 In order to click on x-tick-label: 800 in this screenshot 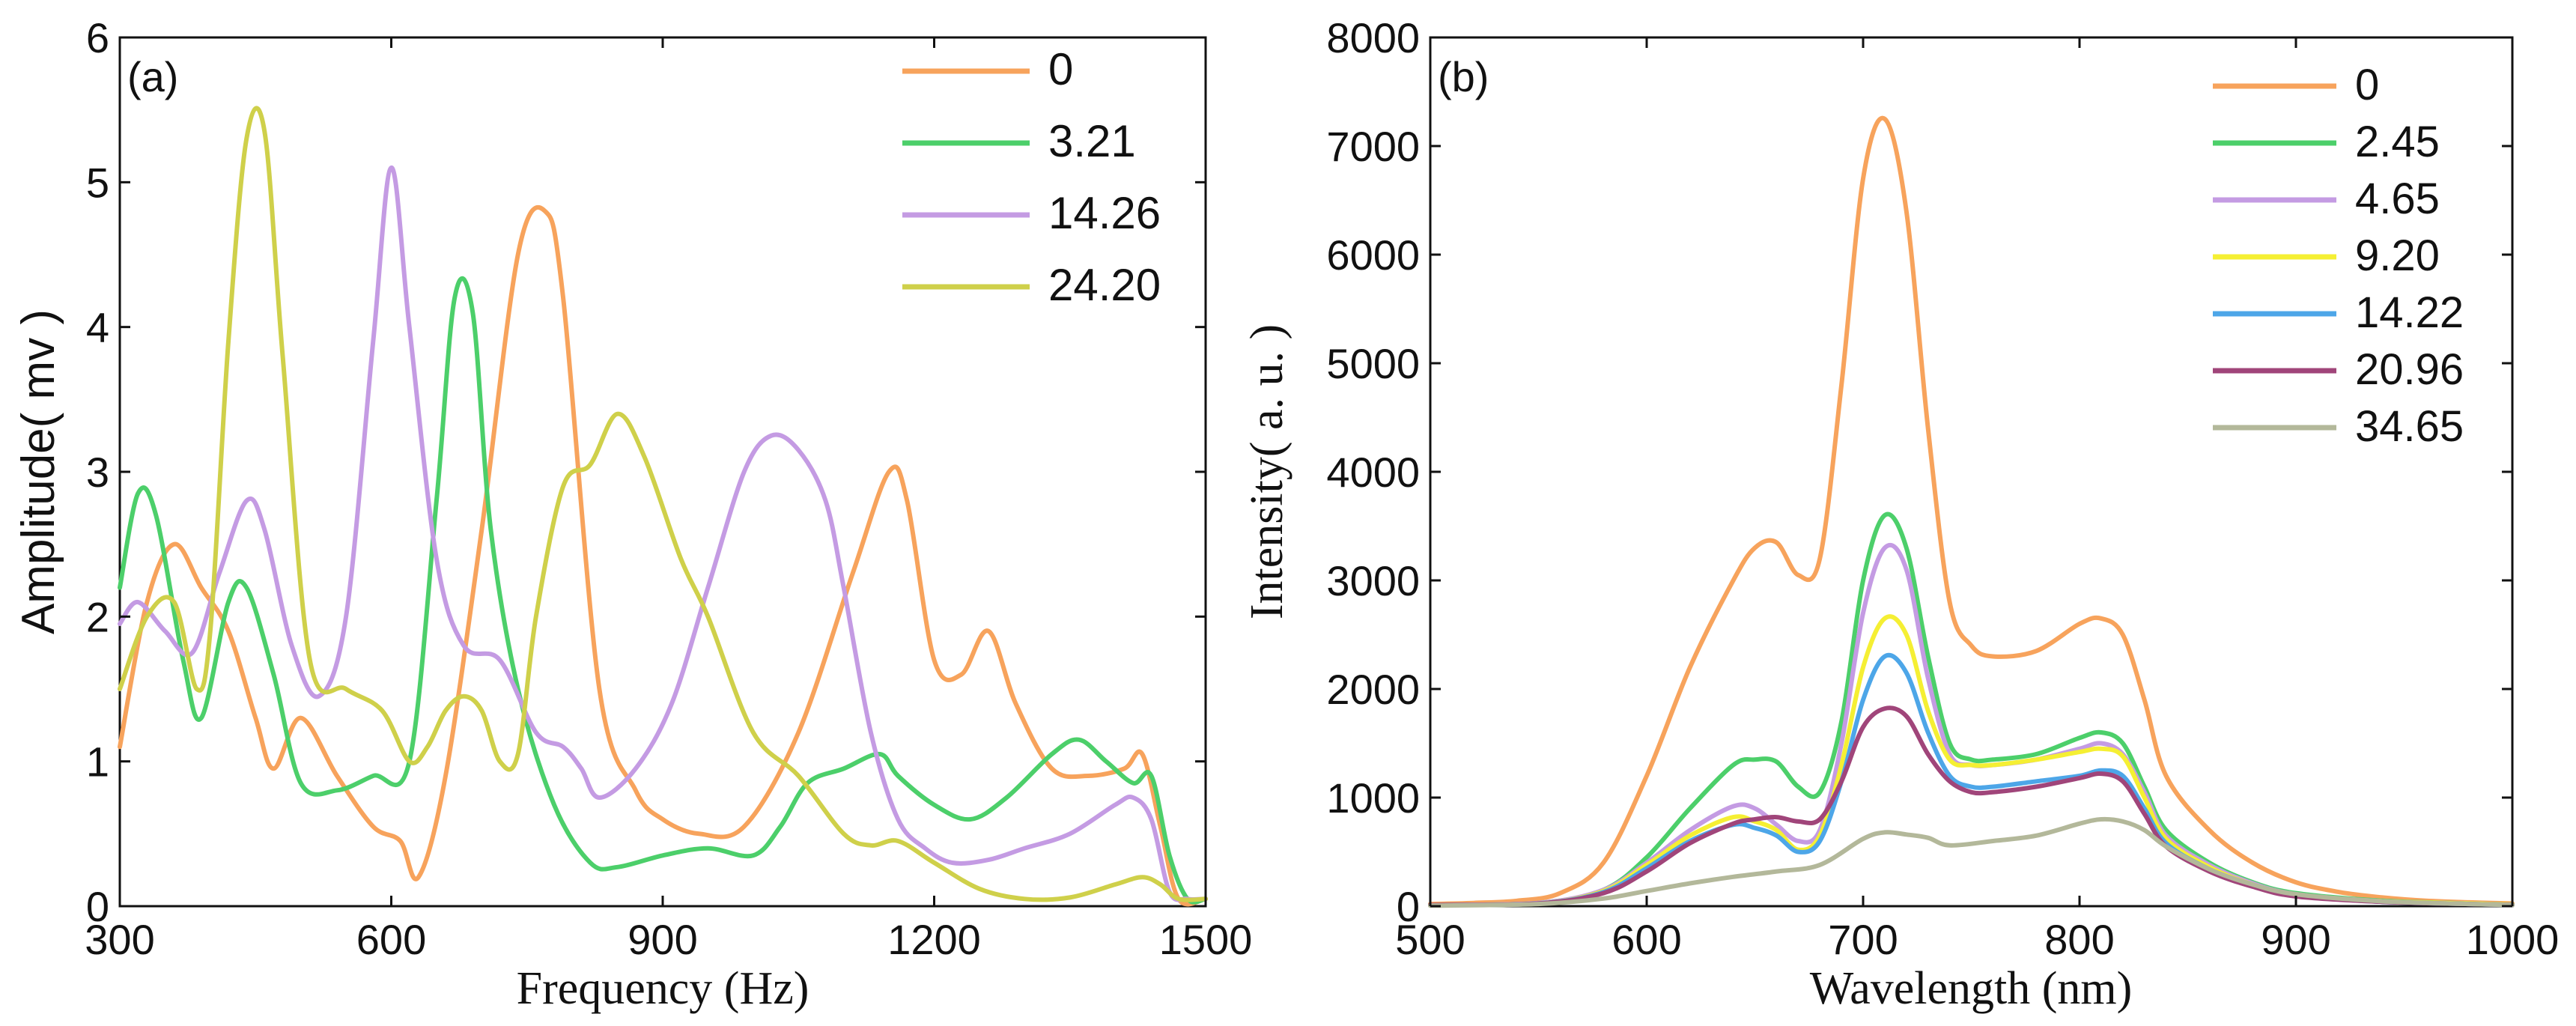, I will do `click(2079, 939)`.